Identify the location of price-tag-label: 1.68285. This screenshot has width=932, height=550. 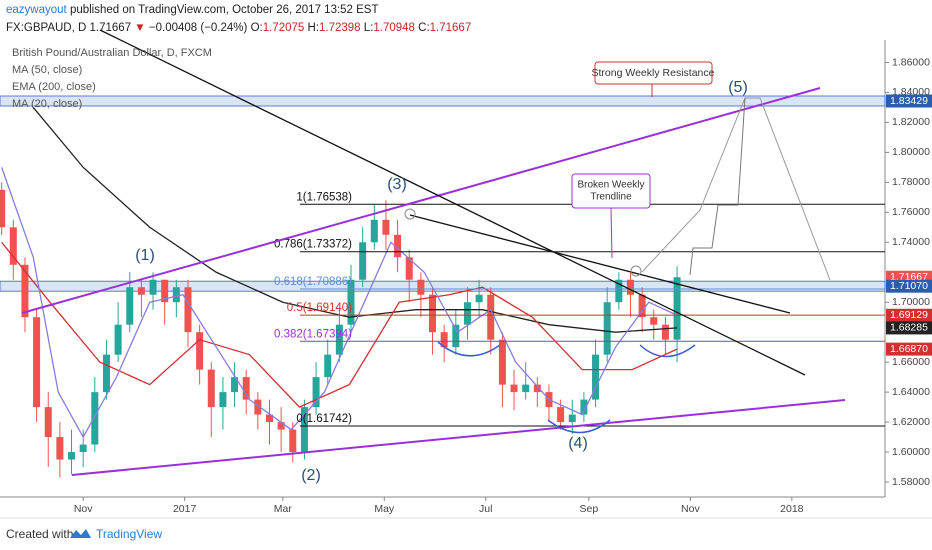
(909, 328).